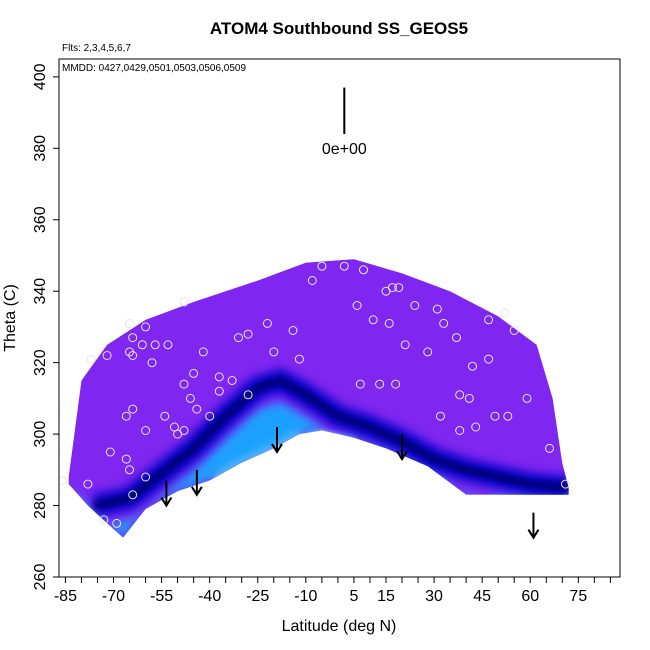  Describe the element at coordinates (40, 76) in the screenshot. I see `y-tick-label: 400` at that location.